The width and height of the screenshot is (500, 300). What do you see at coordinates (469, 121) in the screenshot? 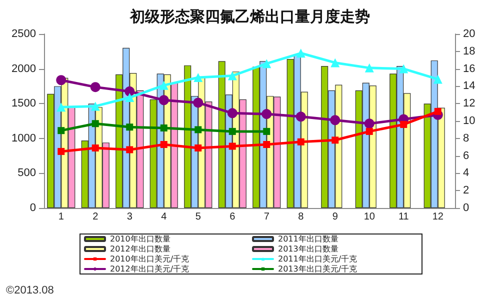
I see `y2-tick-label: 10` at bounding box center [469, 121].